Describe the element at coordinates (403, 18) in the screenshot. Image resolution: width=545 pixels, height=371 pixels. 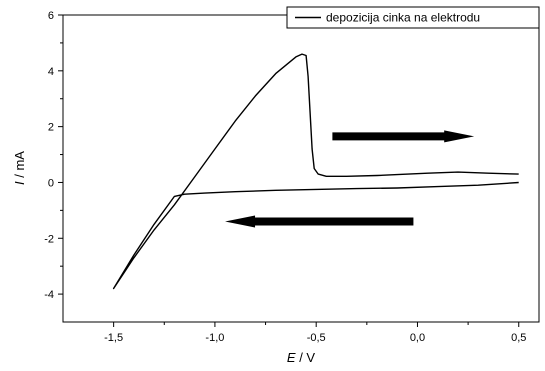
I see `legend-label: depozicija cinka na elektrodu` at that location.